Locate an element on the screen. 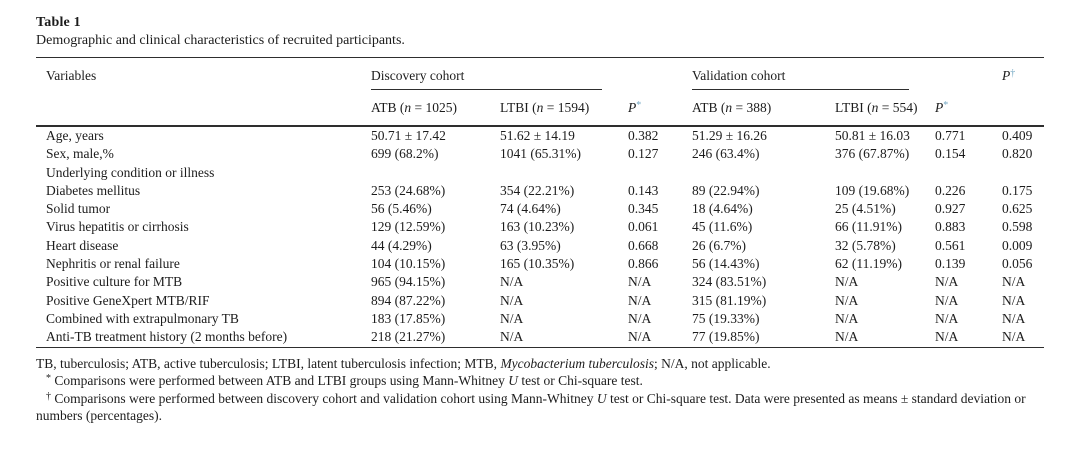 The width and height of the screenshot is (1080, 459). value-cell: 0.625 is located at coordinates (1017, 209).